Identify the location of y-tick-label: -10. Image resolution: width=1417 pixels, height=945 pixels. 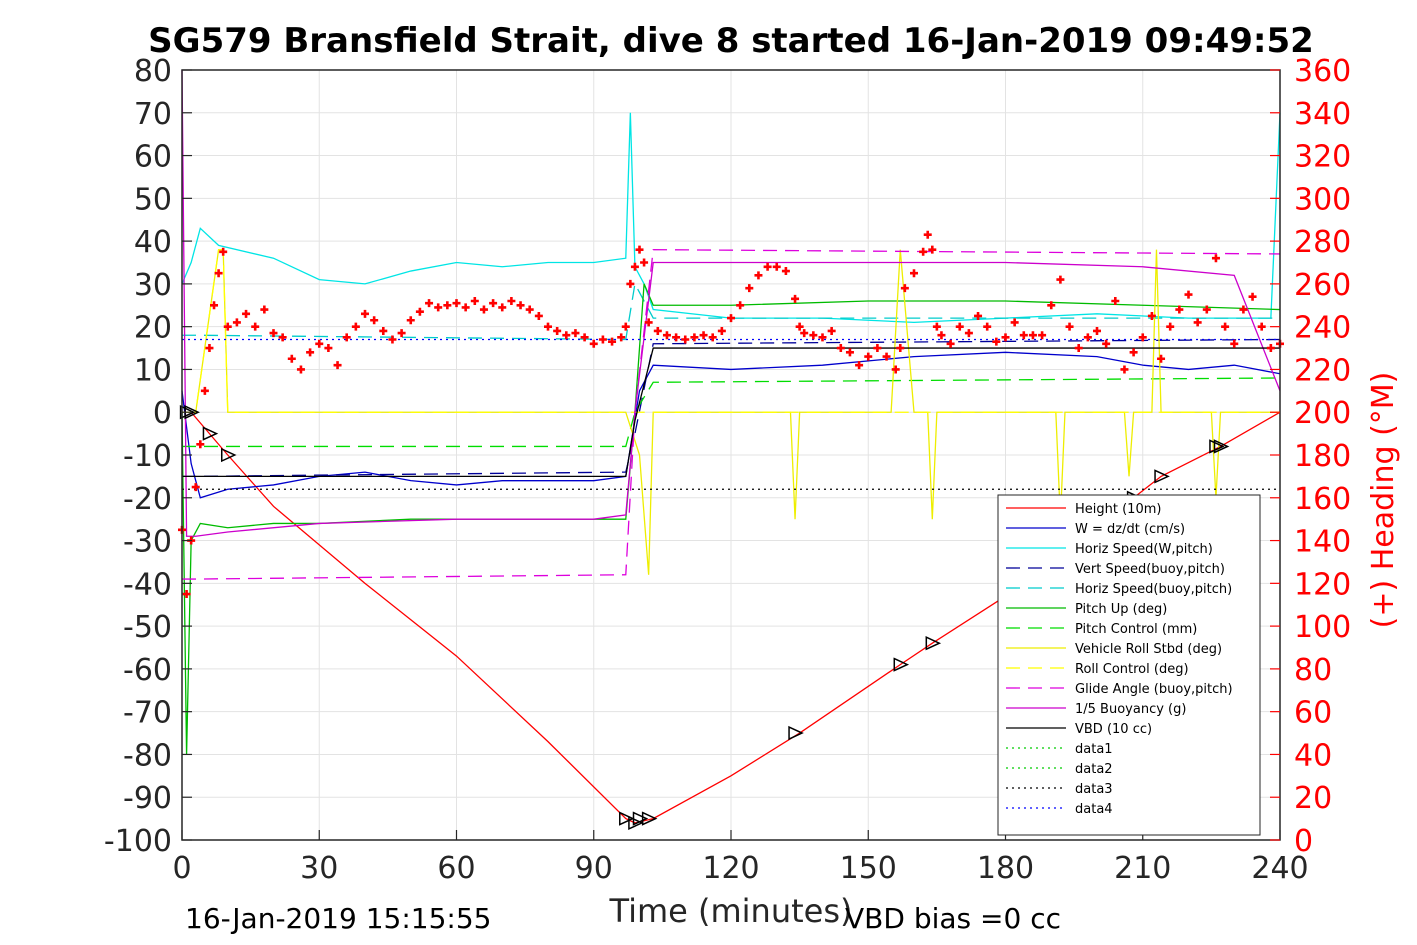
(147, 456).